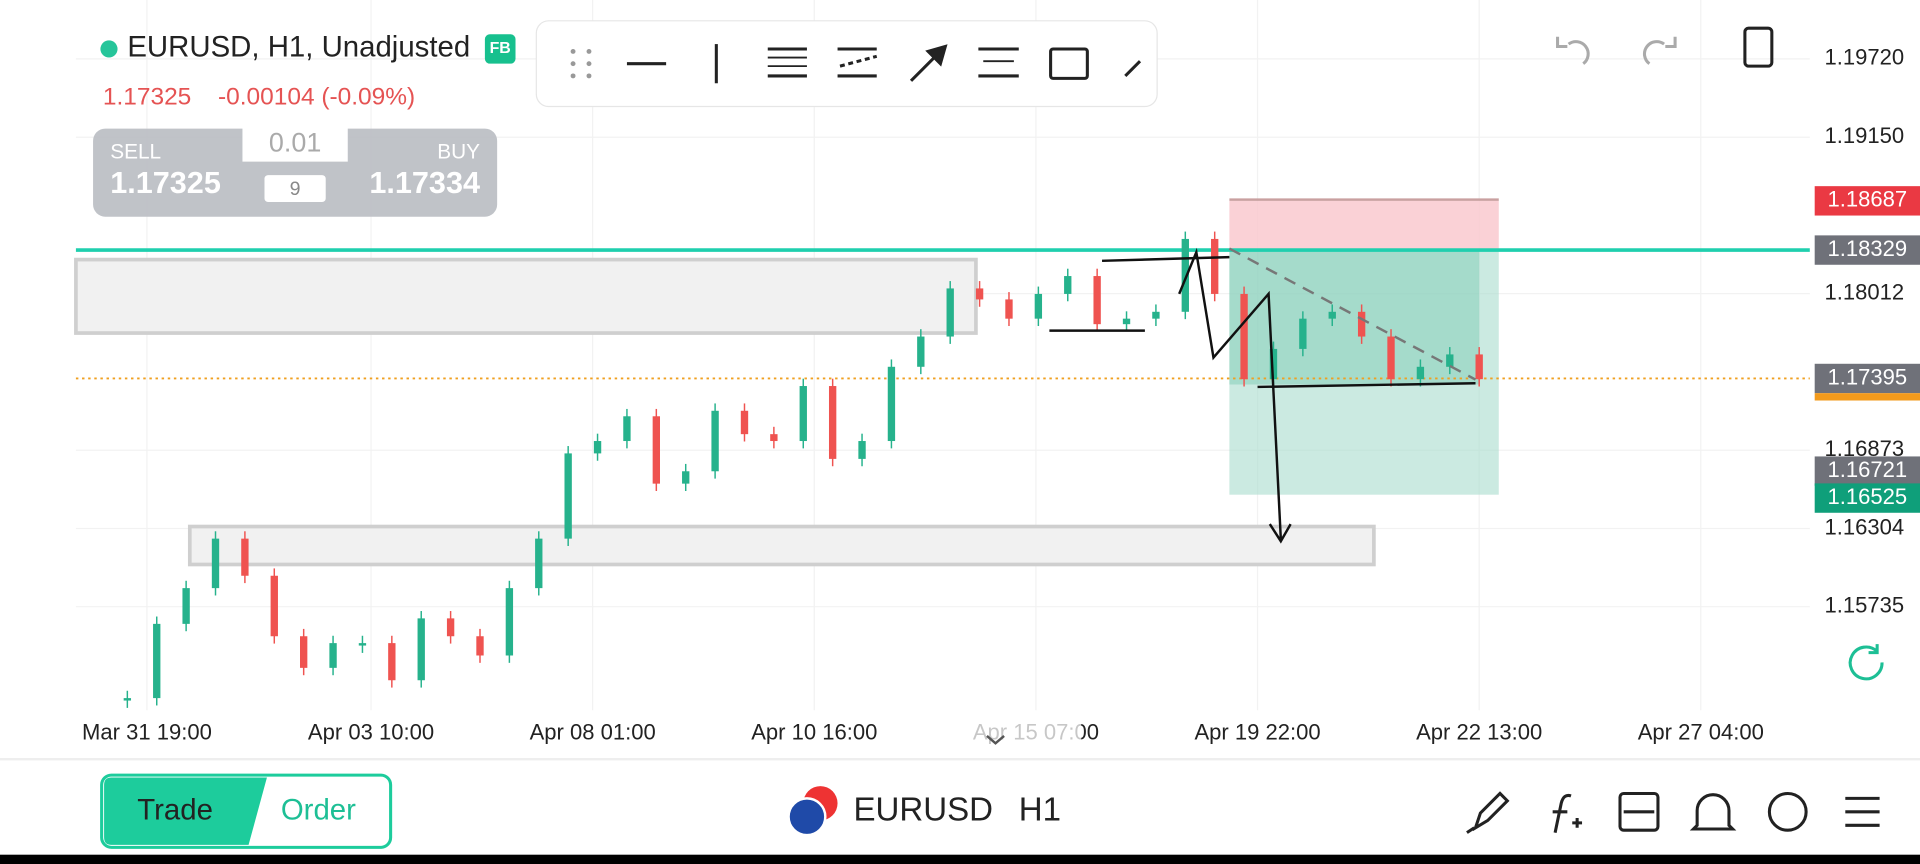  Describe the element at coordinates (1864, 135) in the screenshot. I see `y-tick-label: 1.19150` at that location.